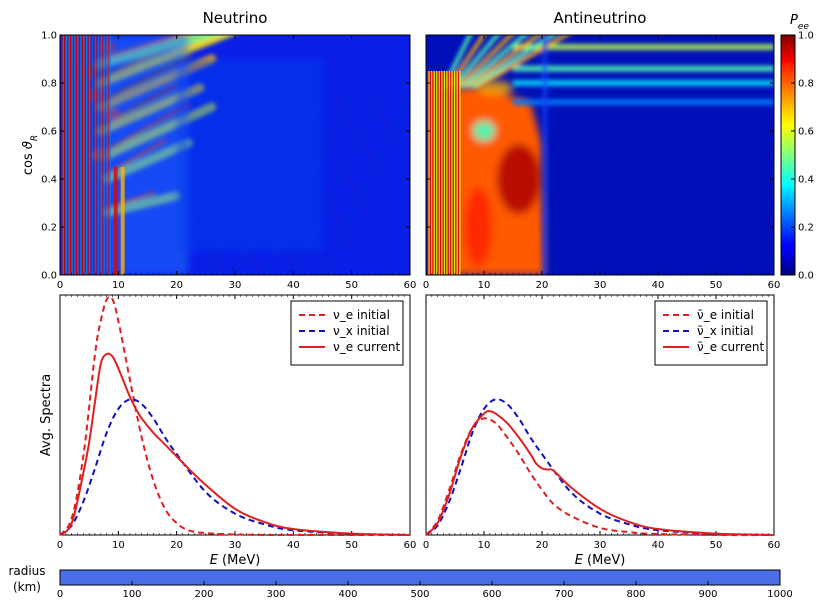 Image resolution: width=825 pixels, height=600 pixels. Describe the element at coordinates (203, 594) in the screenshot. I see `radius-tick-label: 200` at that location.